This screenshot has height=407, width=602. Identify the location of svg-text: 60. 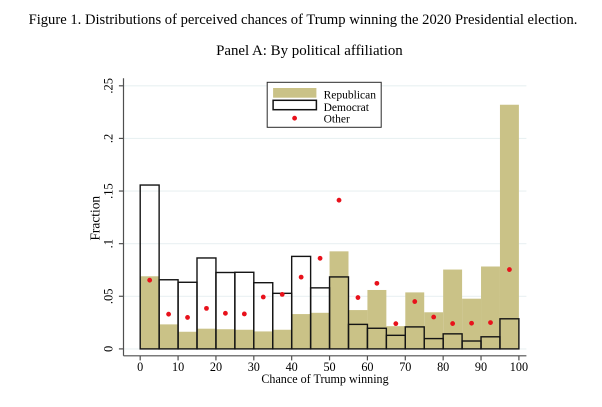
(367, 367).